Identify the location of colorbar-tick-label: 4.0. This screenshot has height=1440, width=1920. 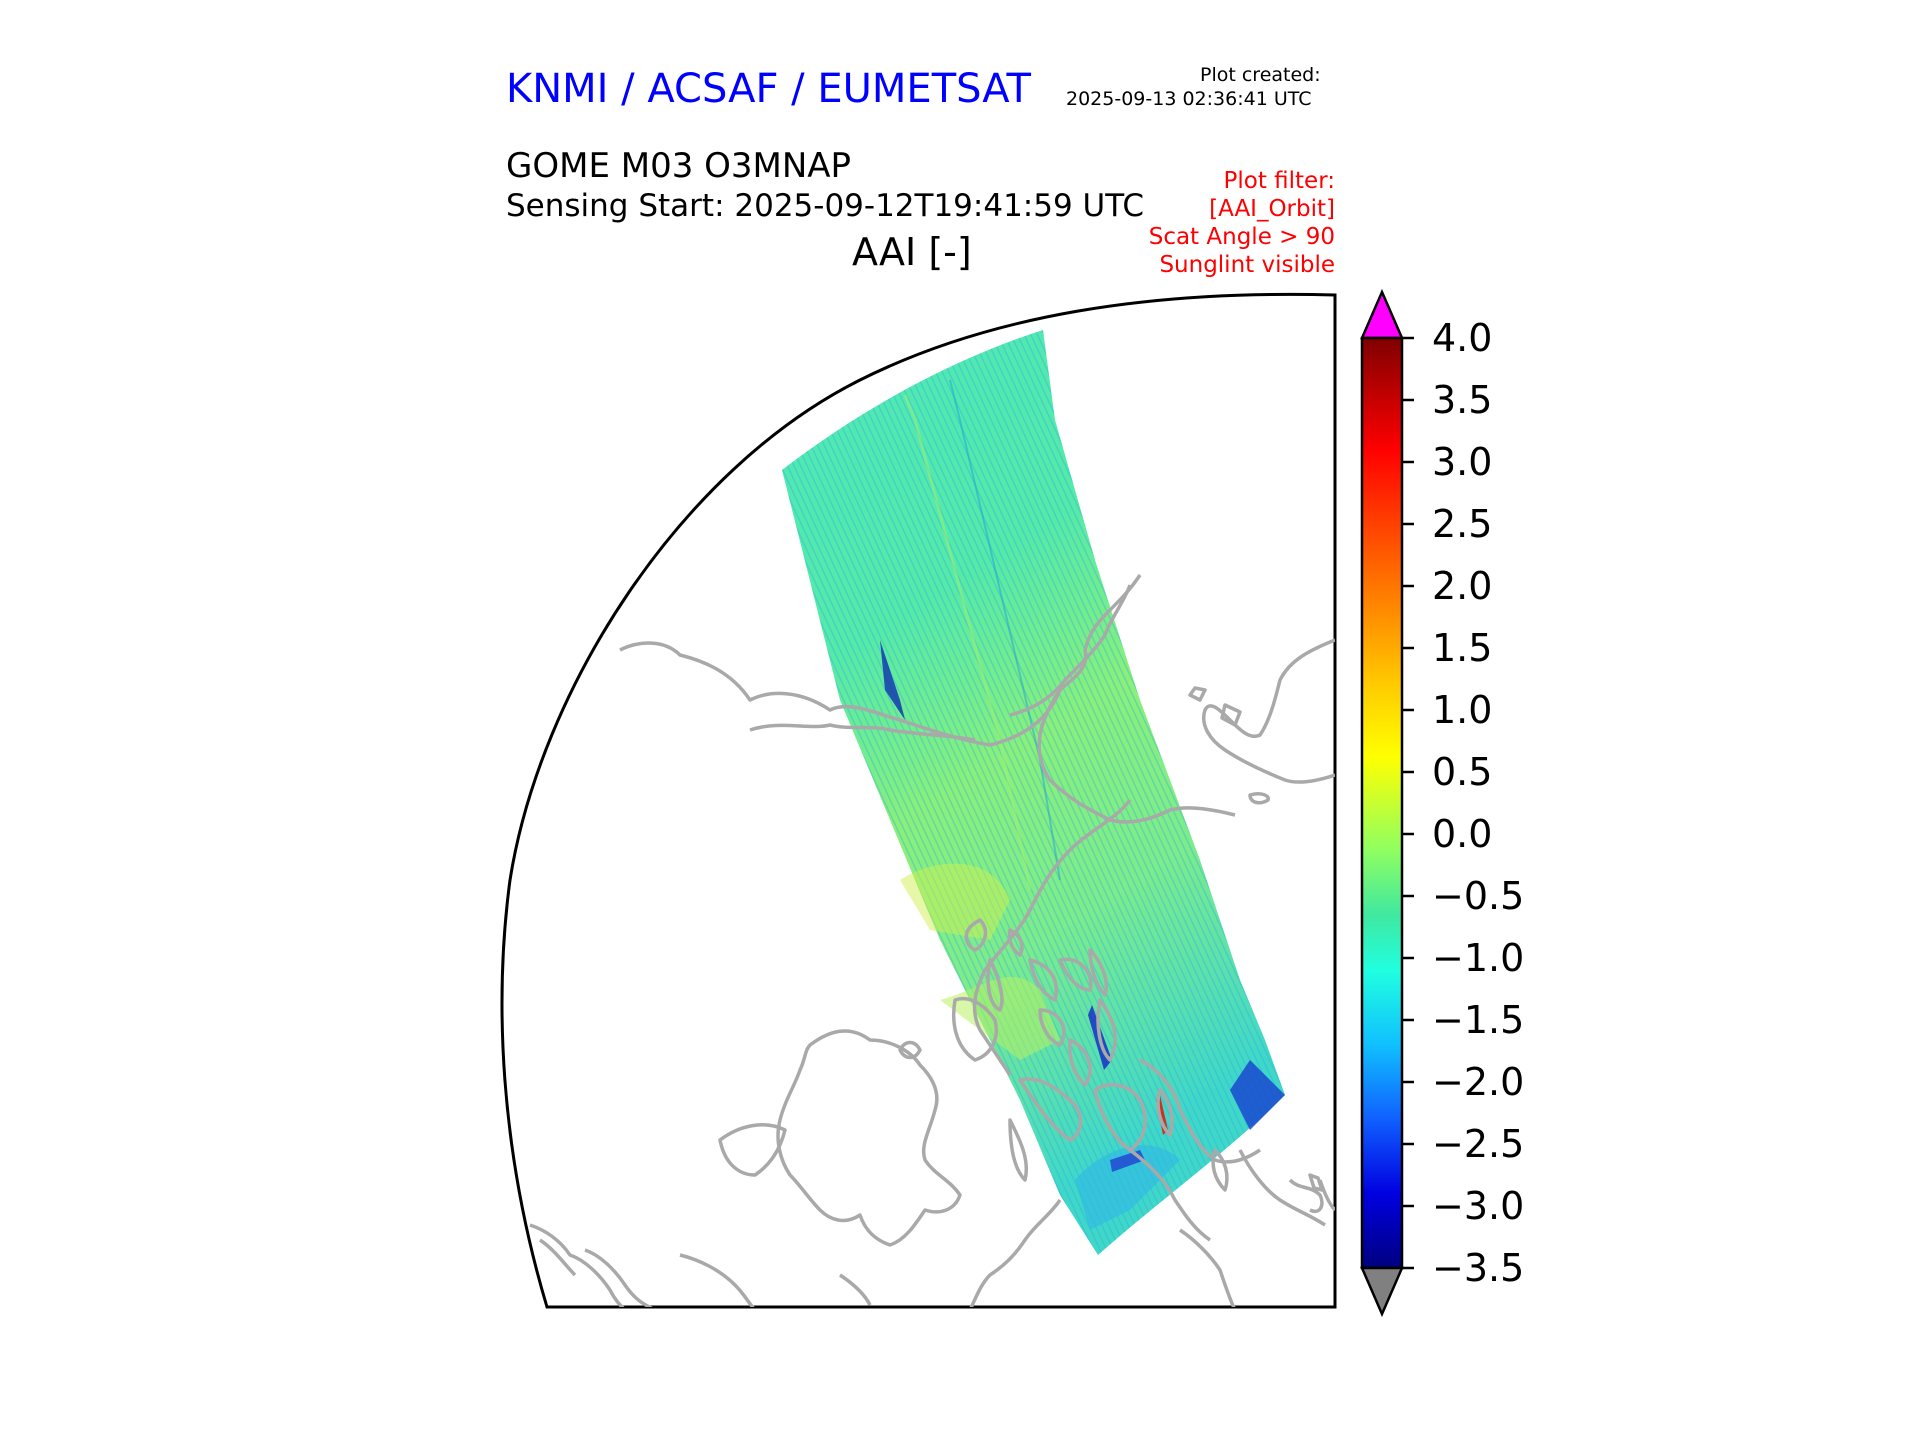
(1462, 338).